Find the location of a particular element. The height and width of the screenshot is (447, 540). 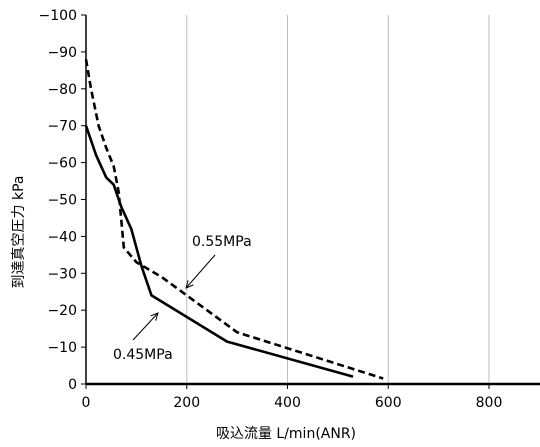

arrowhead-0.55mpa is located at coordinates (189, 284).